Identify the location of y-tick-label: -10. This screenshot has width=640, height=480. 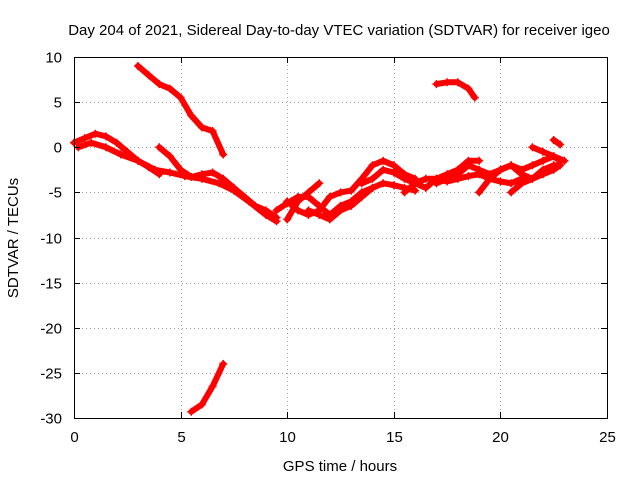
(51, 239).